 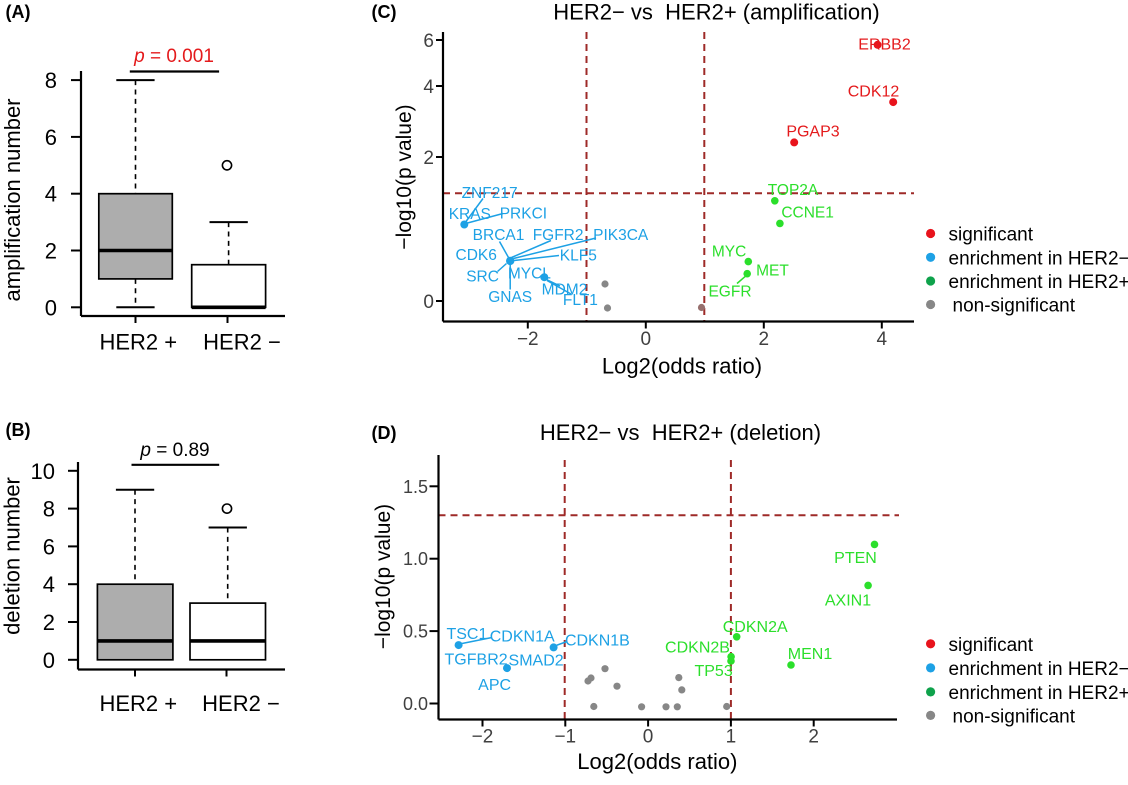 What do you see at coordinates (565, 737) in the screenshot?
I see `svg-text: −1` at bounding box center [565, 737].